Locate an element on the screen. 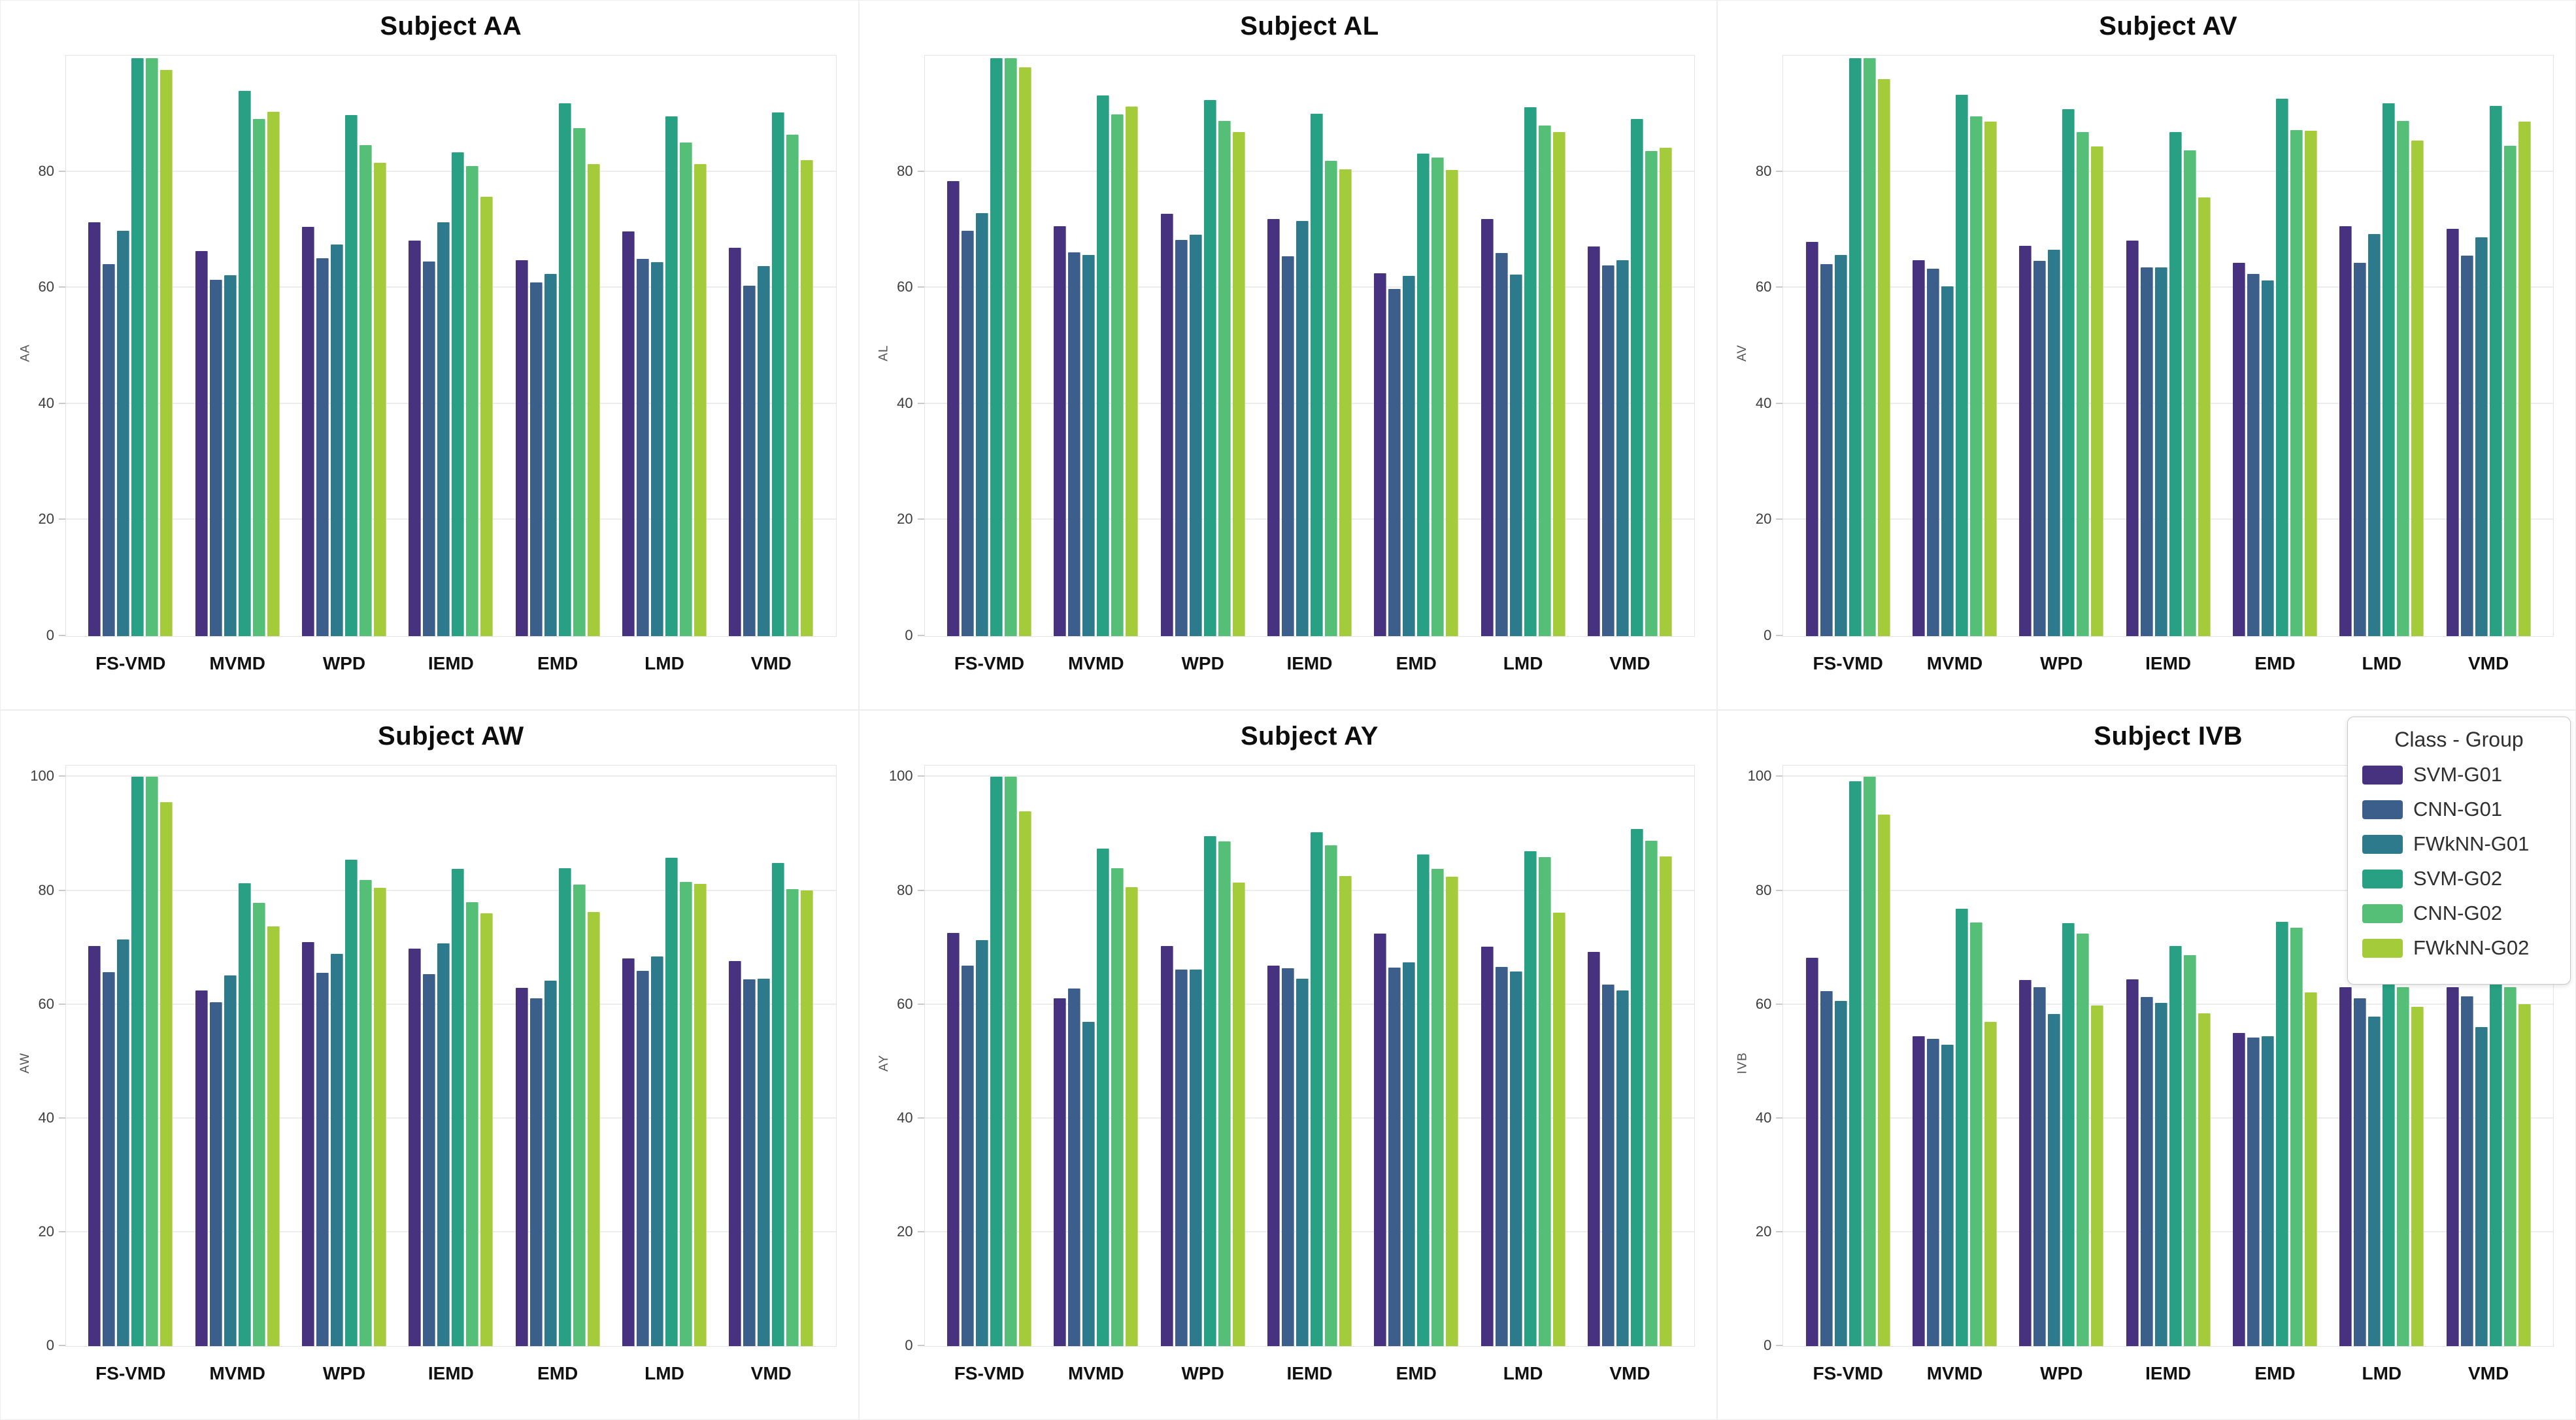 This screenshot has height=1420, width=2576. bar-group-LMD: LMD is located at coordinates (665, 364).